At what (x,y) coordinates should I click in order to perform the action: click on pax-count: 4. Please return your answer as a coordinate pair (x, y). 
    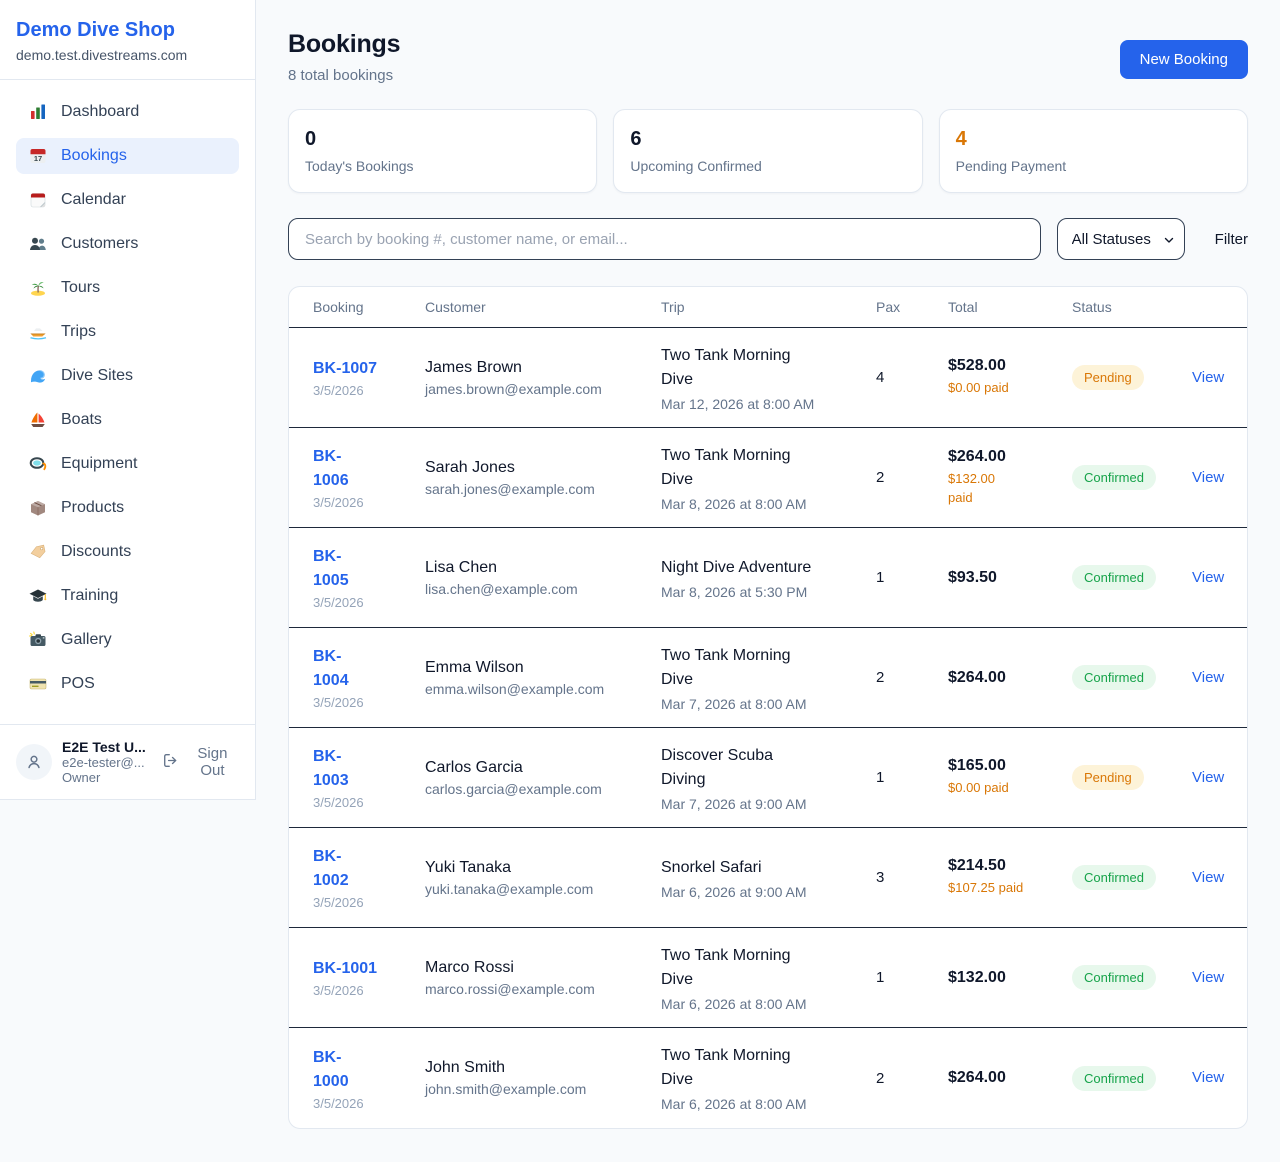
    Looking at the image, I should click on (880, 377).